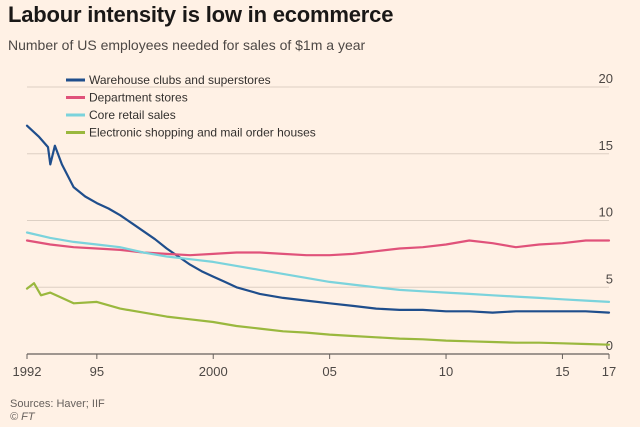 Image resolution: width=640 pixels, height=427 pixels. Describe the element at coordinates (138, 98) in the screenshot. I see `legend-label: Department stores` at that location.